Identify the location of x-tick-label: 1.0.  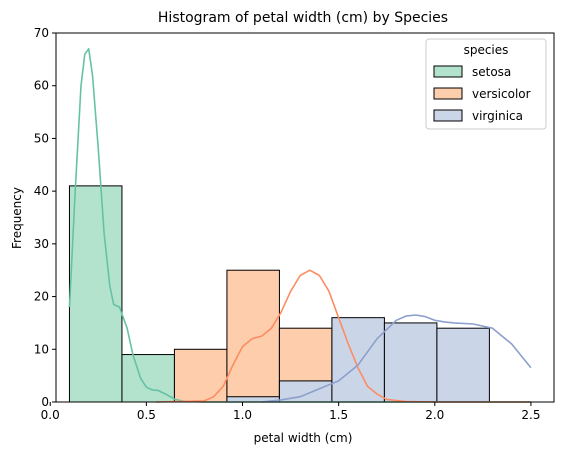
(242, 415).